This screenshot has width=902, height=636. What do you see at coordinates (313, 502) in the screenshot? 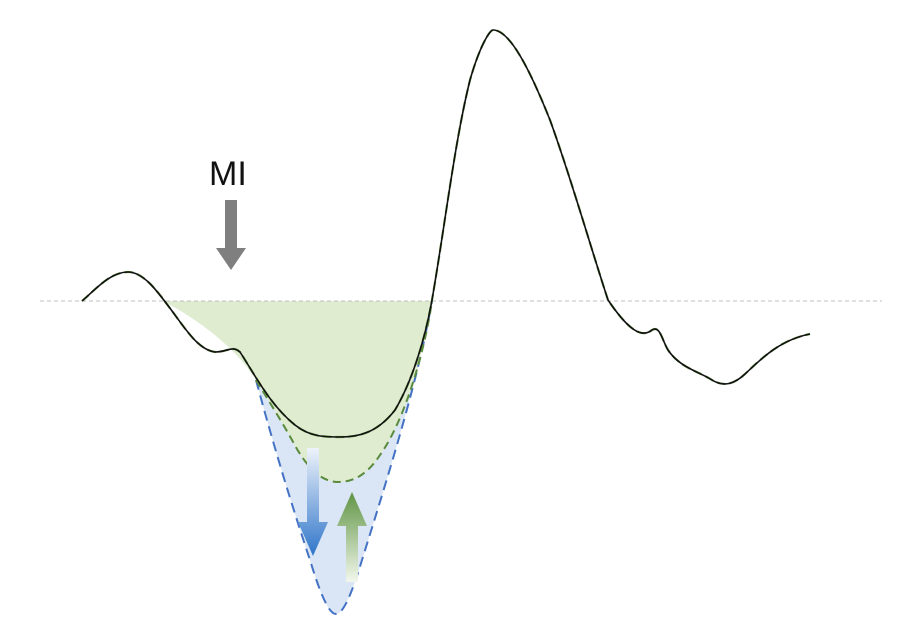
I see `down-arrow-icon` at bounding box center [313, 502].